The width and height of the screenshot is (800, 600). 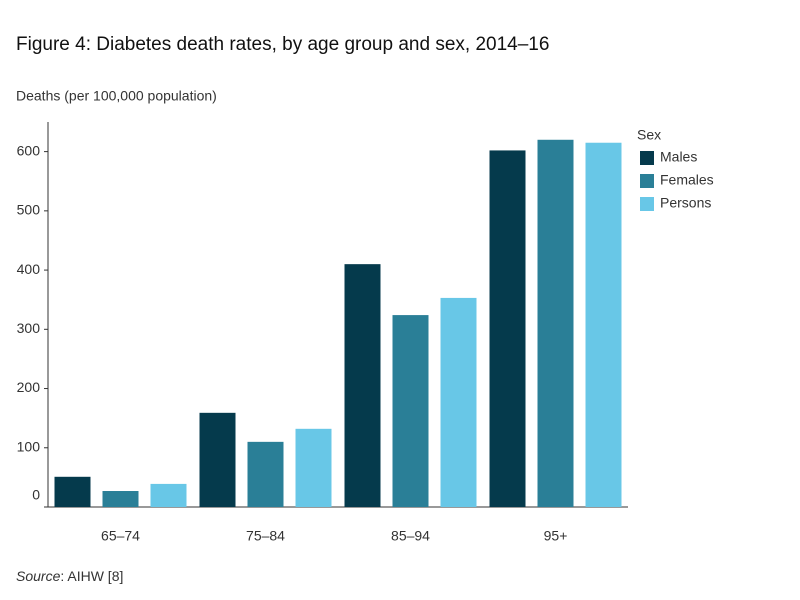 I want to click on source-text: : AIHW [8], so click(x=91, y=576).